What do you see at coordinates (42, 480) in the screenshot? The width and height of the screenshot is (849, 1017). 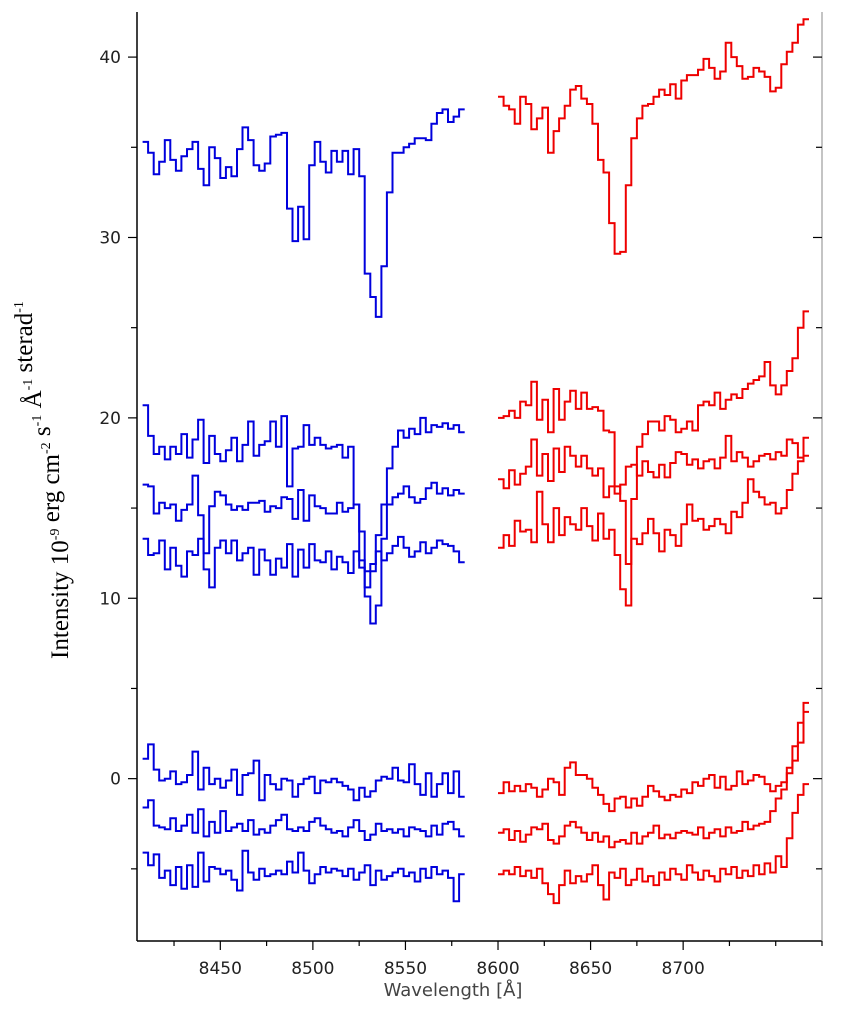 I see `y-axis-label: Intensity 10-9 erg cm-2 s-1 Å-1 sterad-1` at bounding box center [42, 480].